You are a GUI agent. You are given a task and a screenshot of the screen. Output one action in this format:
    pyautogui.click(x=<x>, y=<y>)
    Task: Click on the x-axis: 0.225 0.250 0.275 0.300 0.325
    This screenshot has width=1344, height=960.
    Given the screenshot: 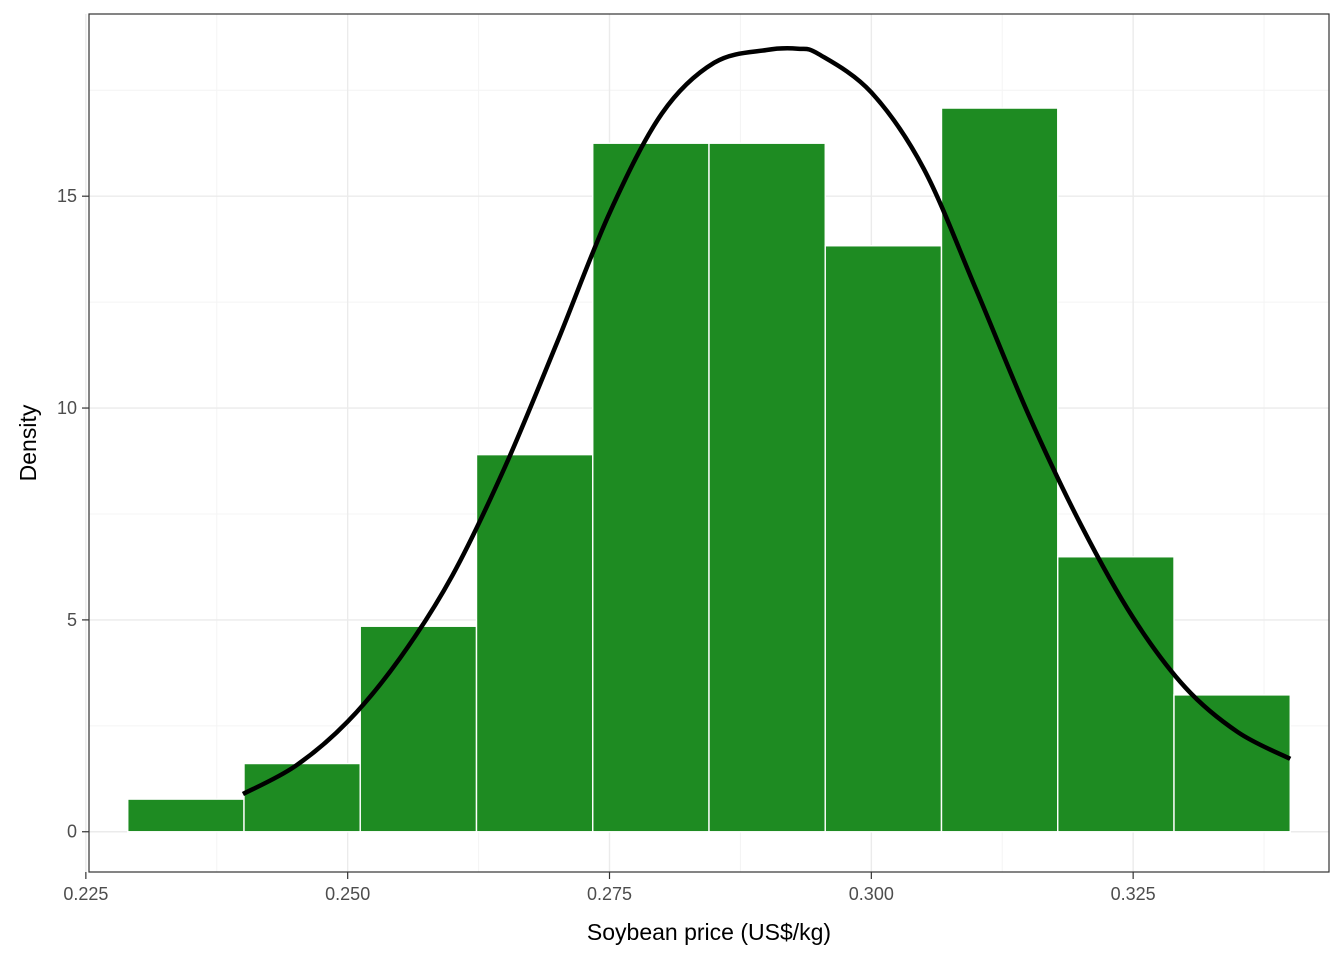 What is the action you would take?
    pyautogui.click(x=609, y=888)
    